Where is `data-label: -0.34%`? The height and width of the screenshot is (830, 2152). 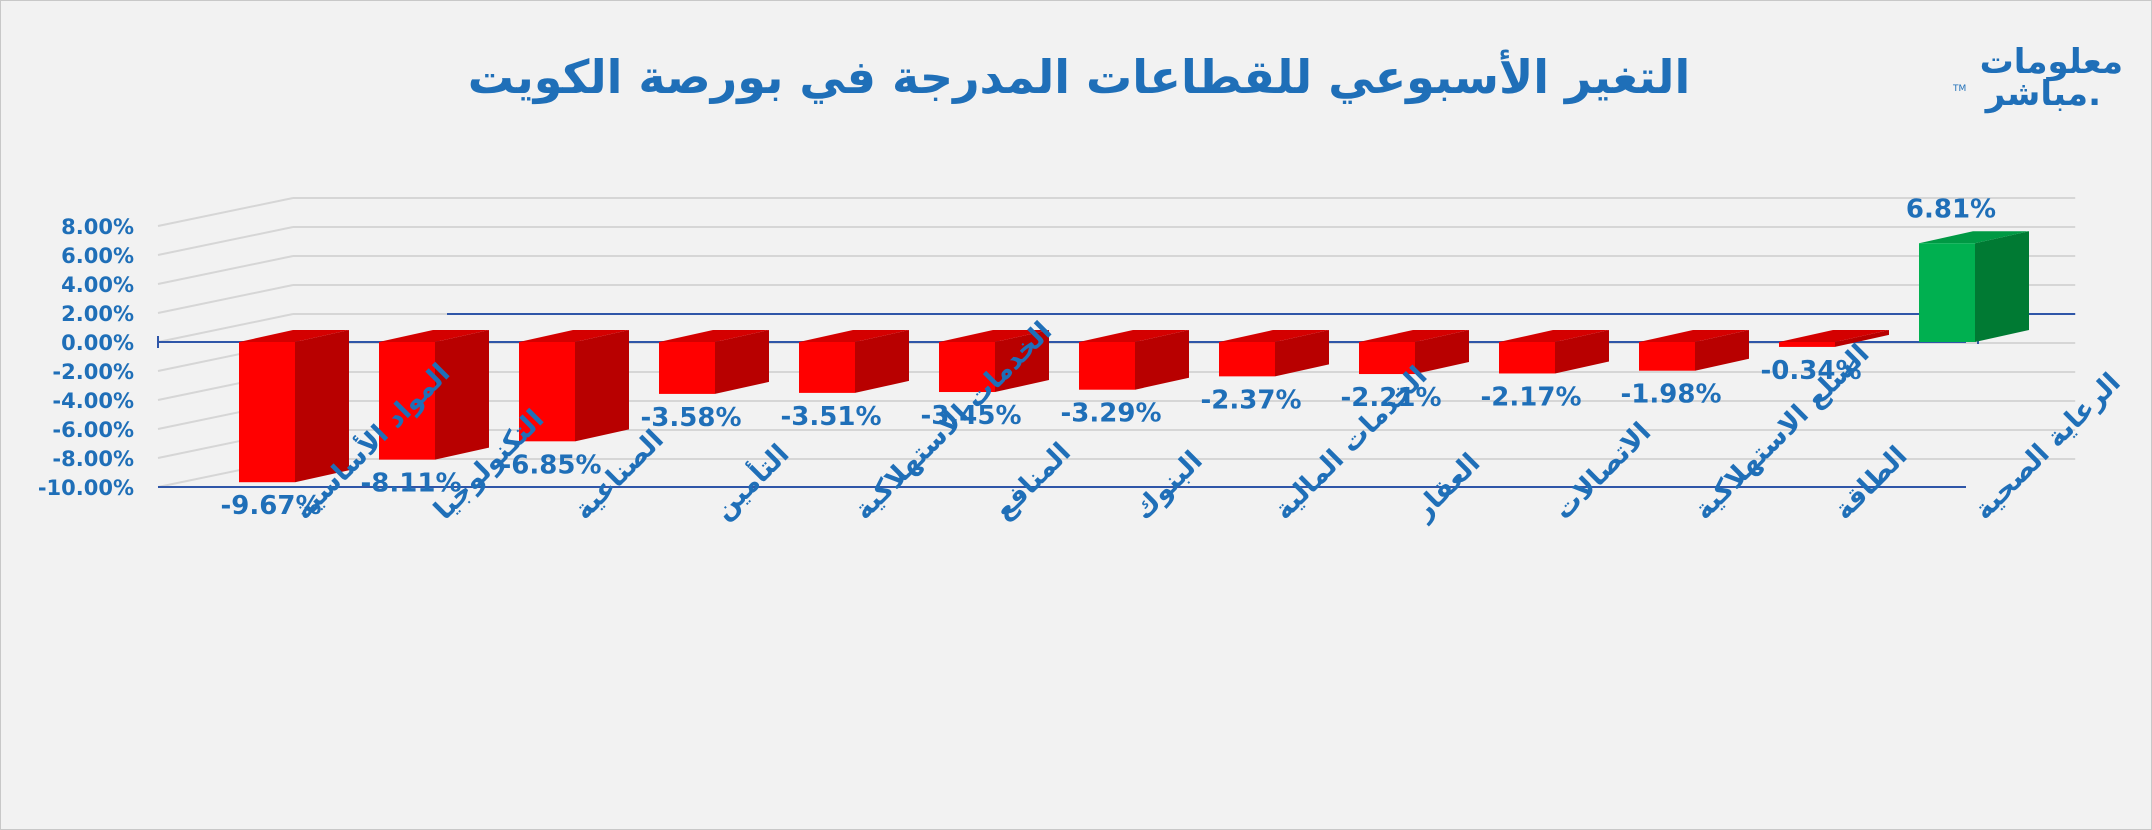 data-label: -0.34% is located at coordinates (1811, 371).